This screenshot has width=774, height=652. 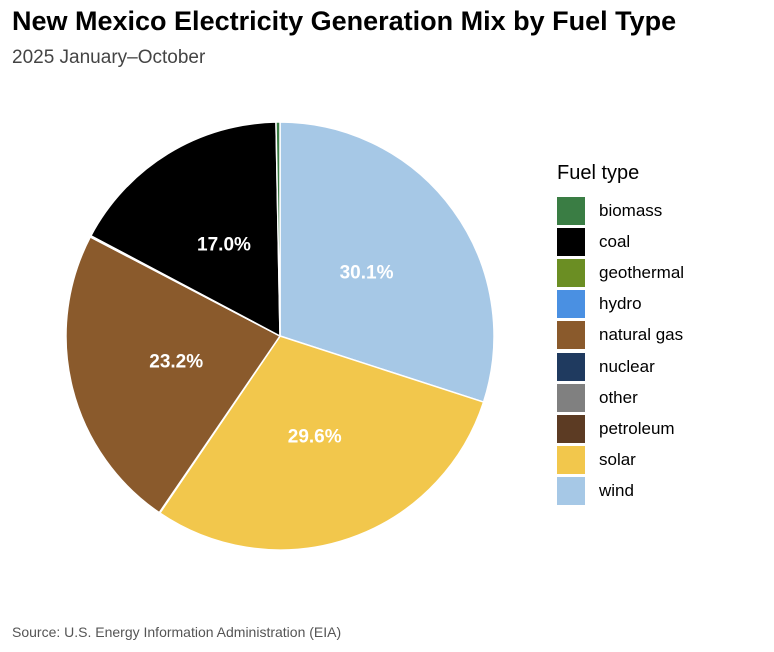 I want to click on legend-item-natural-gas: natural gas, so click(x=620, y=335).